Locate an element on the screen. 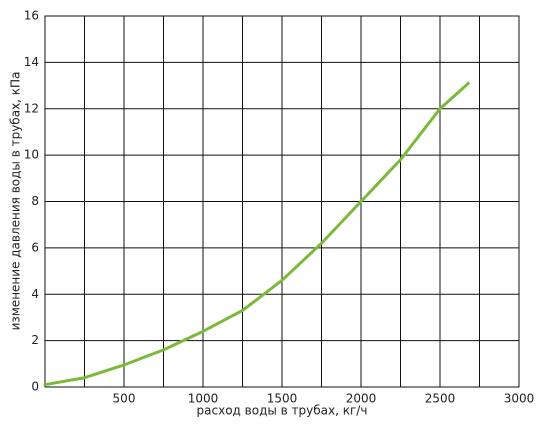  x-axis-title: расход воды в трубах, кг/ч is located at coordinates (282, 411).